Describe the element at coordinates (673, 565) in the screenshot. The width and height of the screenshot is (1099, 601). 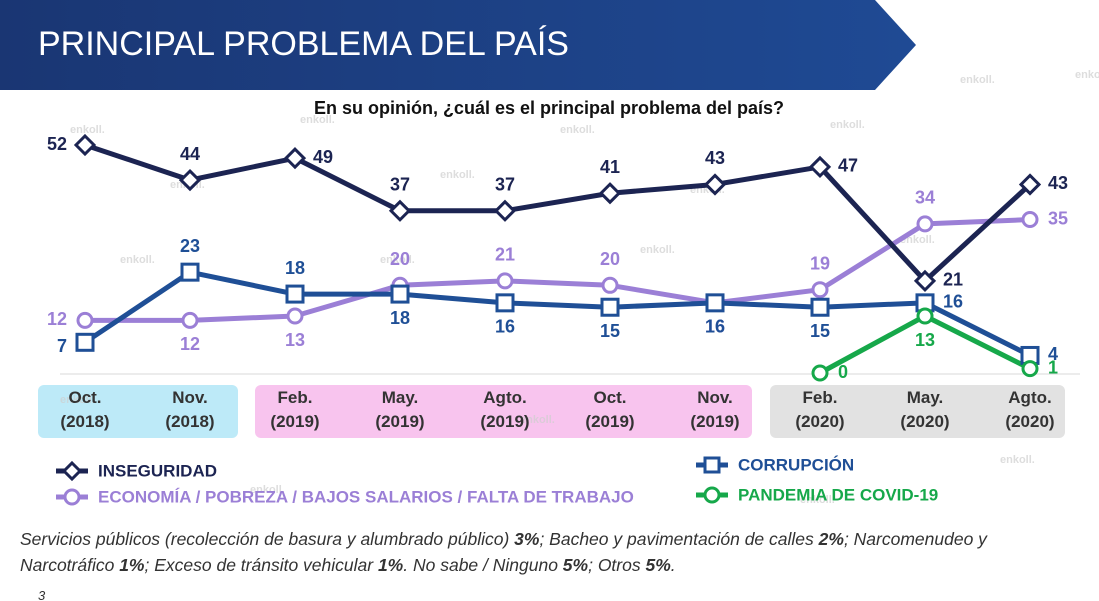
I see `footnote-text: .` at that location.